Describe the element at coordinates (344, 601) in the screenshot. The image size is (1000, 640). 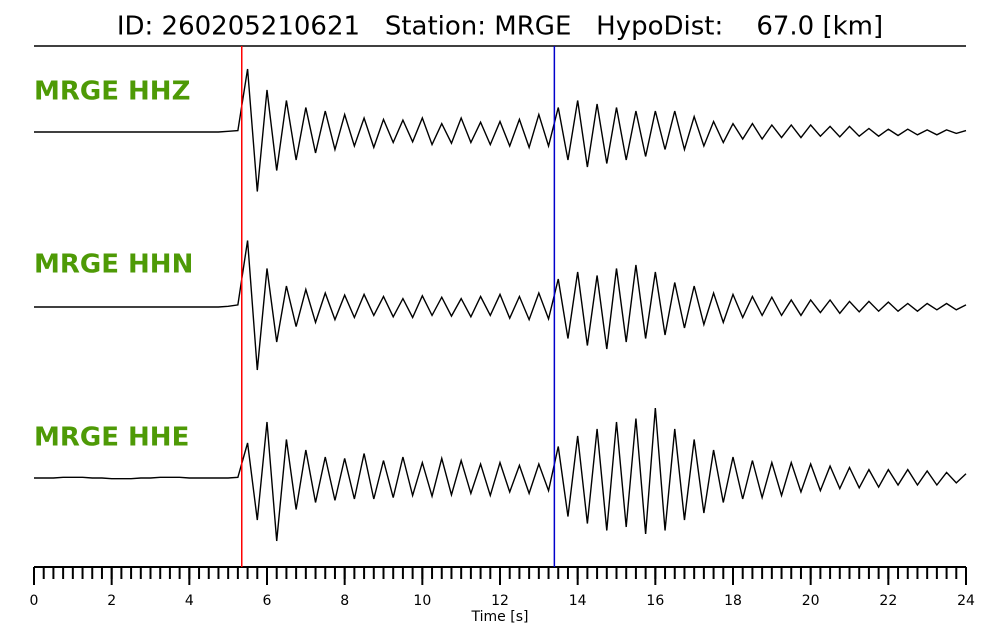
I see `x-tick-label: 8` at that location.